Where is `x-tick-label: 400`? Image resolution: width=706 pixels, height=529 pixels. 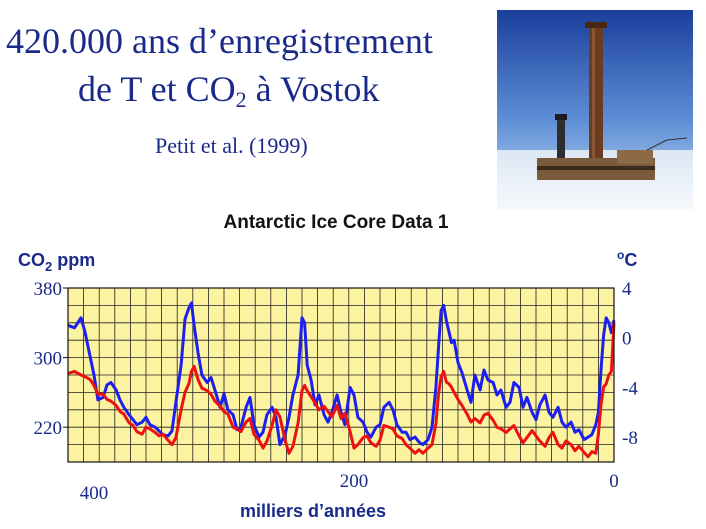
x-tick-label: 400 is located at coordinates (94, 493).